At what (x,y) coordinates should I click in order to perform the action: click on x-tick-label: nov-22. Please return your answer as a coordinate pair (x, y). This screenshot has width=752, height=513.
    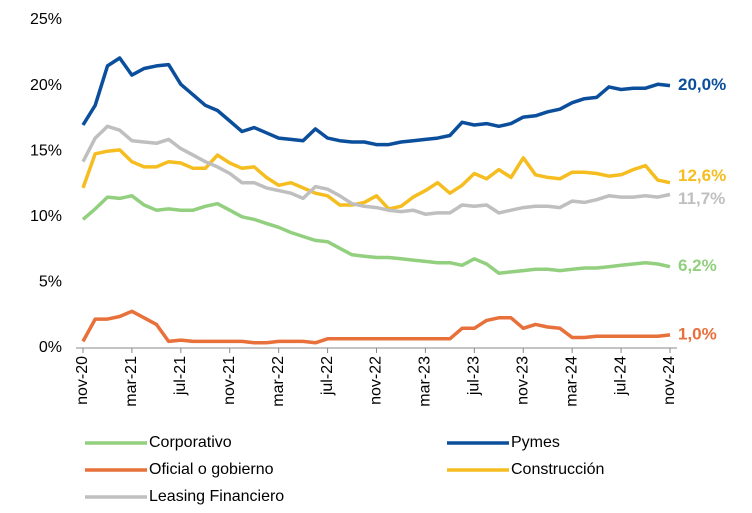
    Looking at the image, I should click on (376, 380).